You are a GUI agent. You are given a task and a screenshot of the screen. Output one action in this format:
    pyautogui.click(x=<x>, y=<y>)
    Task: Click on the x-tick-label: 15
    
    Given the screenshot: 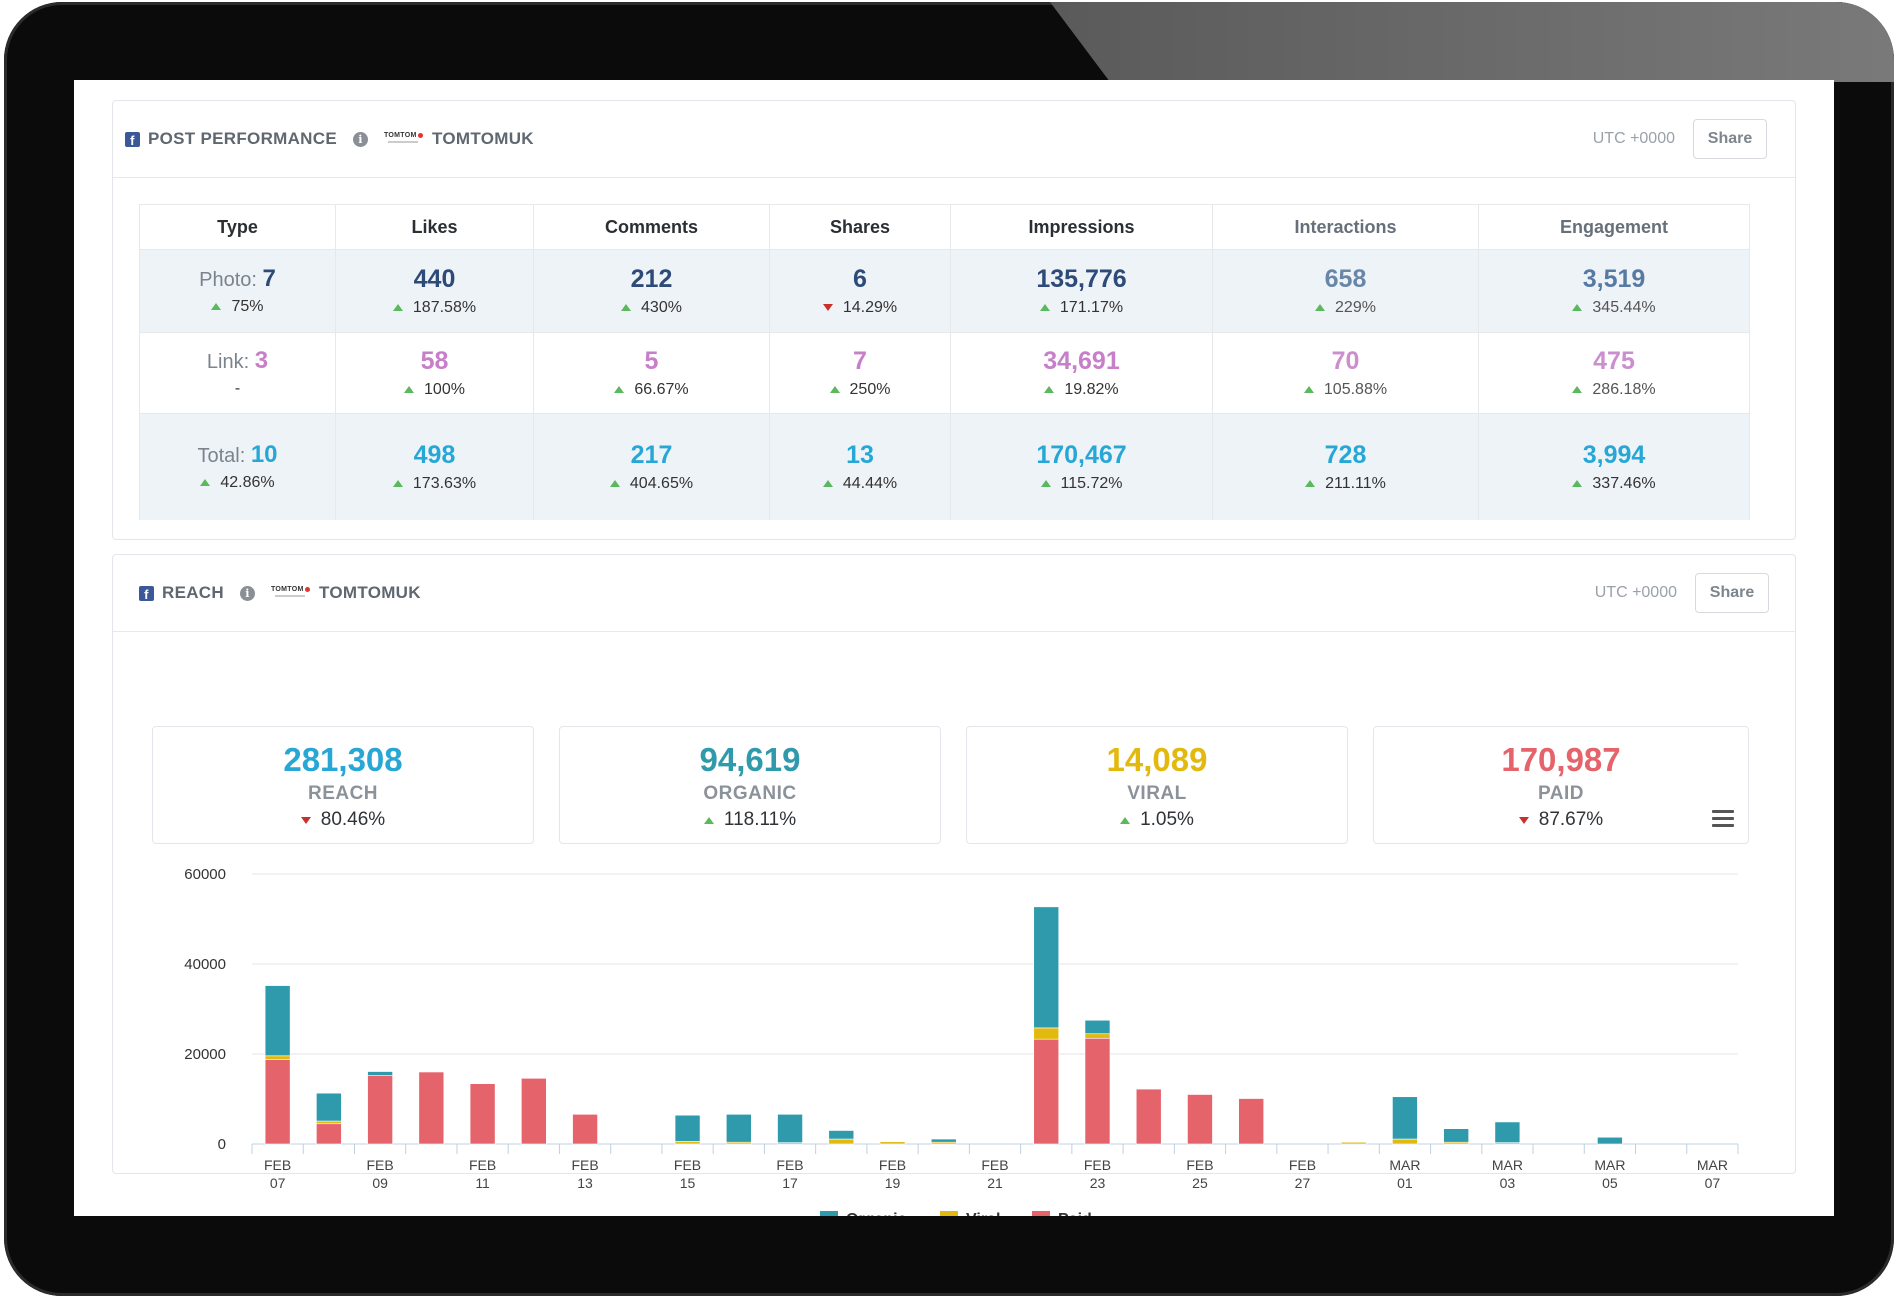 What is the action you would take?
    pyautogui.click(x=688, y=1183)
    